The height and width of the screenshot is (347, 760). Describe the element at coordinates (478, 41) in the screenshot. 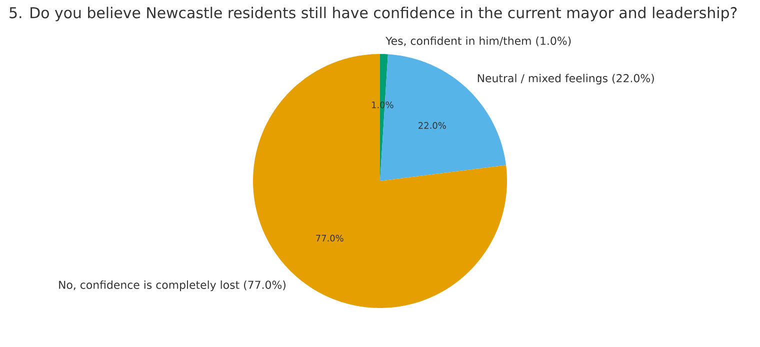

I see `slice-label: Yes, confident in him/them (1.0%)` at that location.